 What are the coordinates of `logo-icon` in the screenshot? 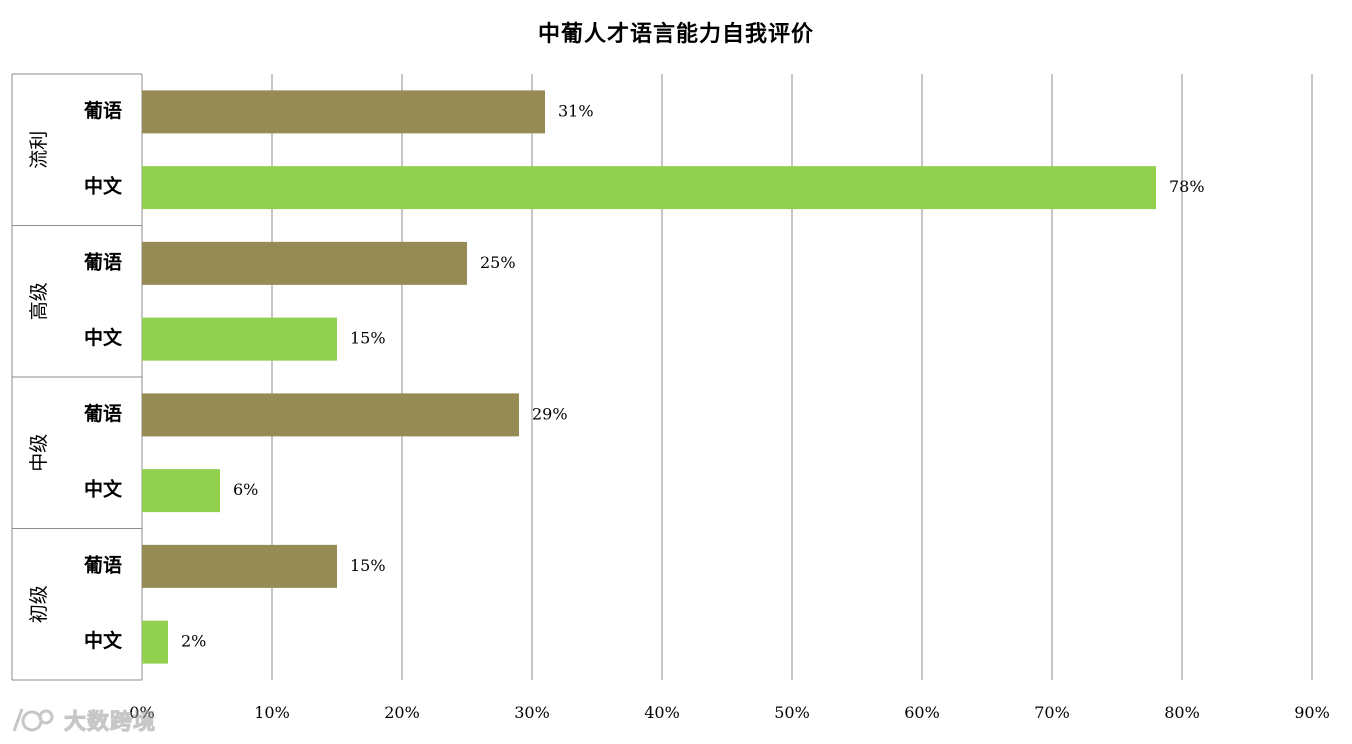 It's located at (33, 720).